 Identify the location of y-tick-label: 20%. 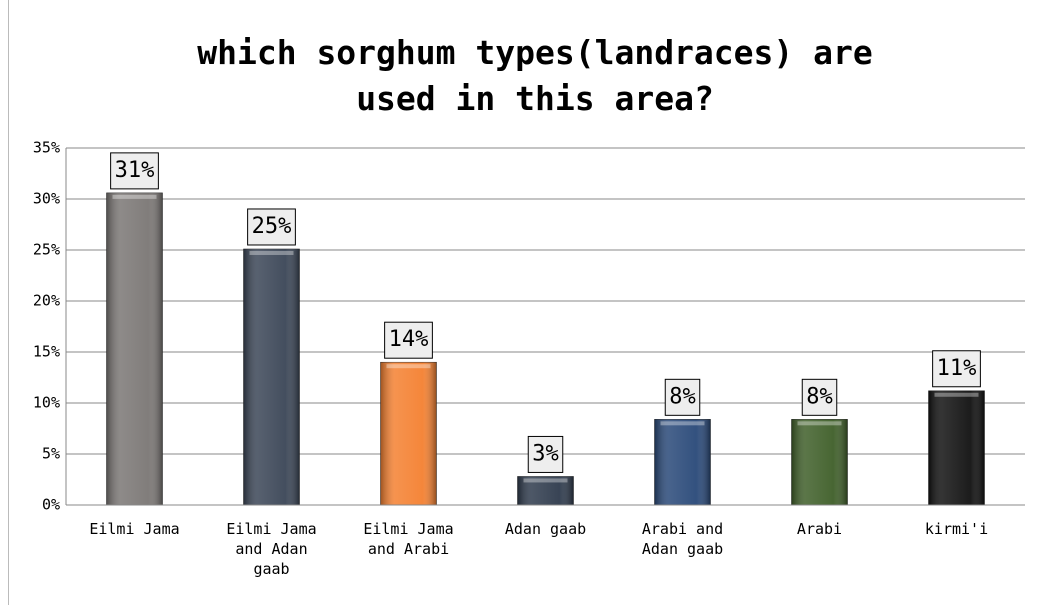
(46, 301).